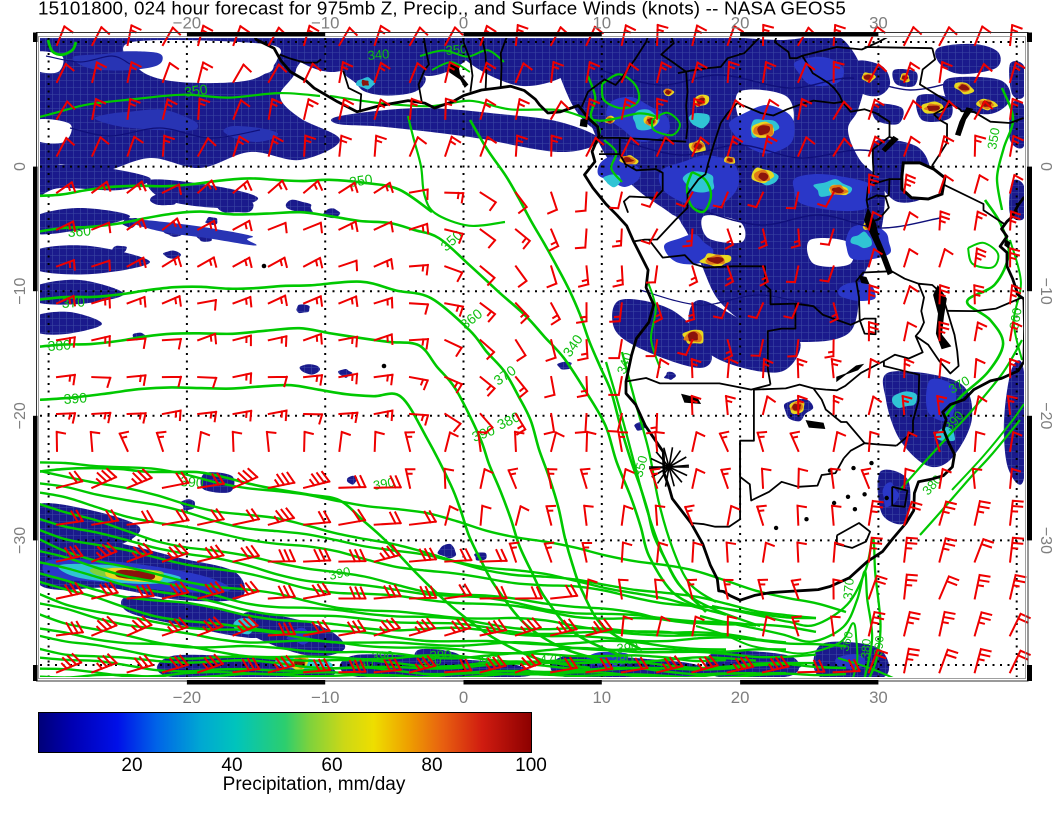  I want to click on svg-text: Precipitation, mm/day, so click(314, 784).